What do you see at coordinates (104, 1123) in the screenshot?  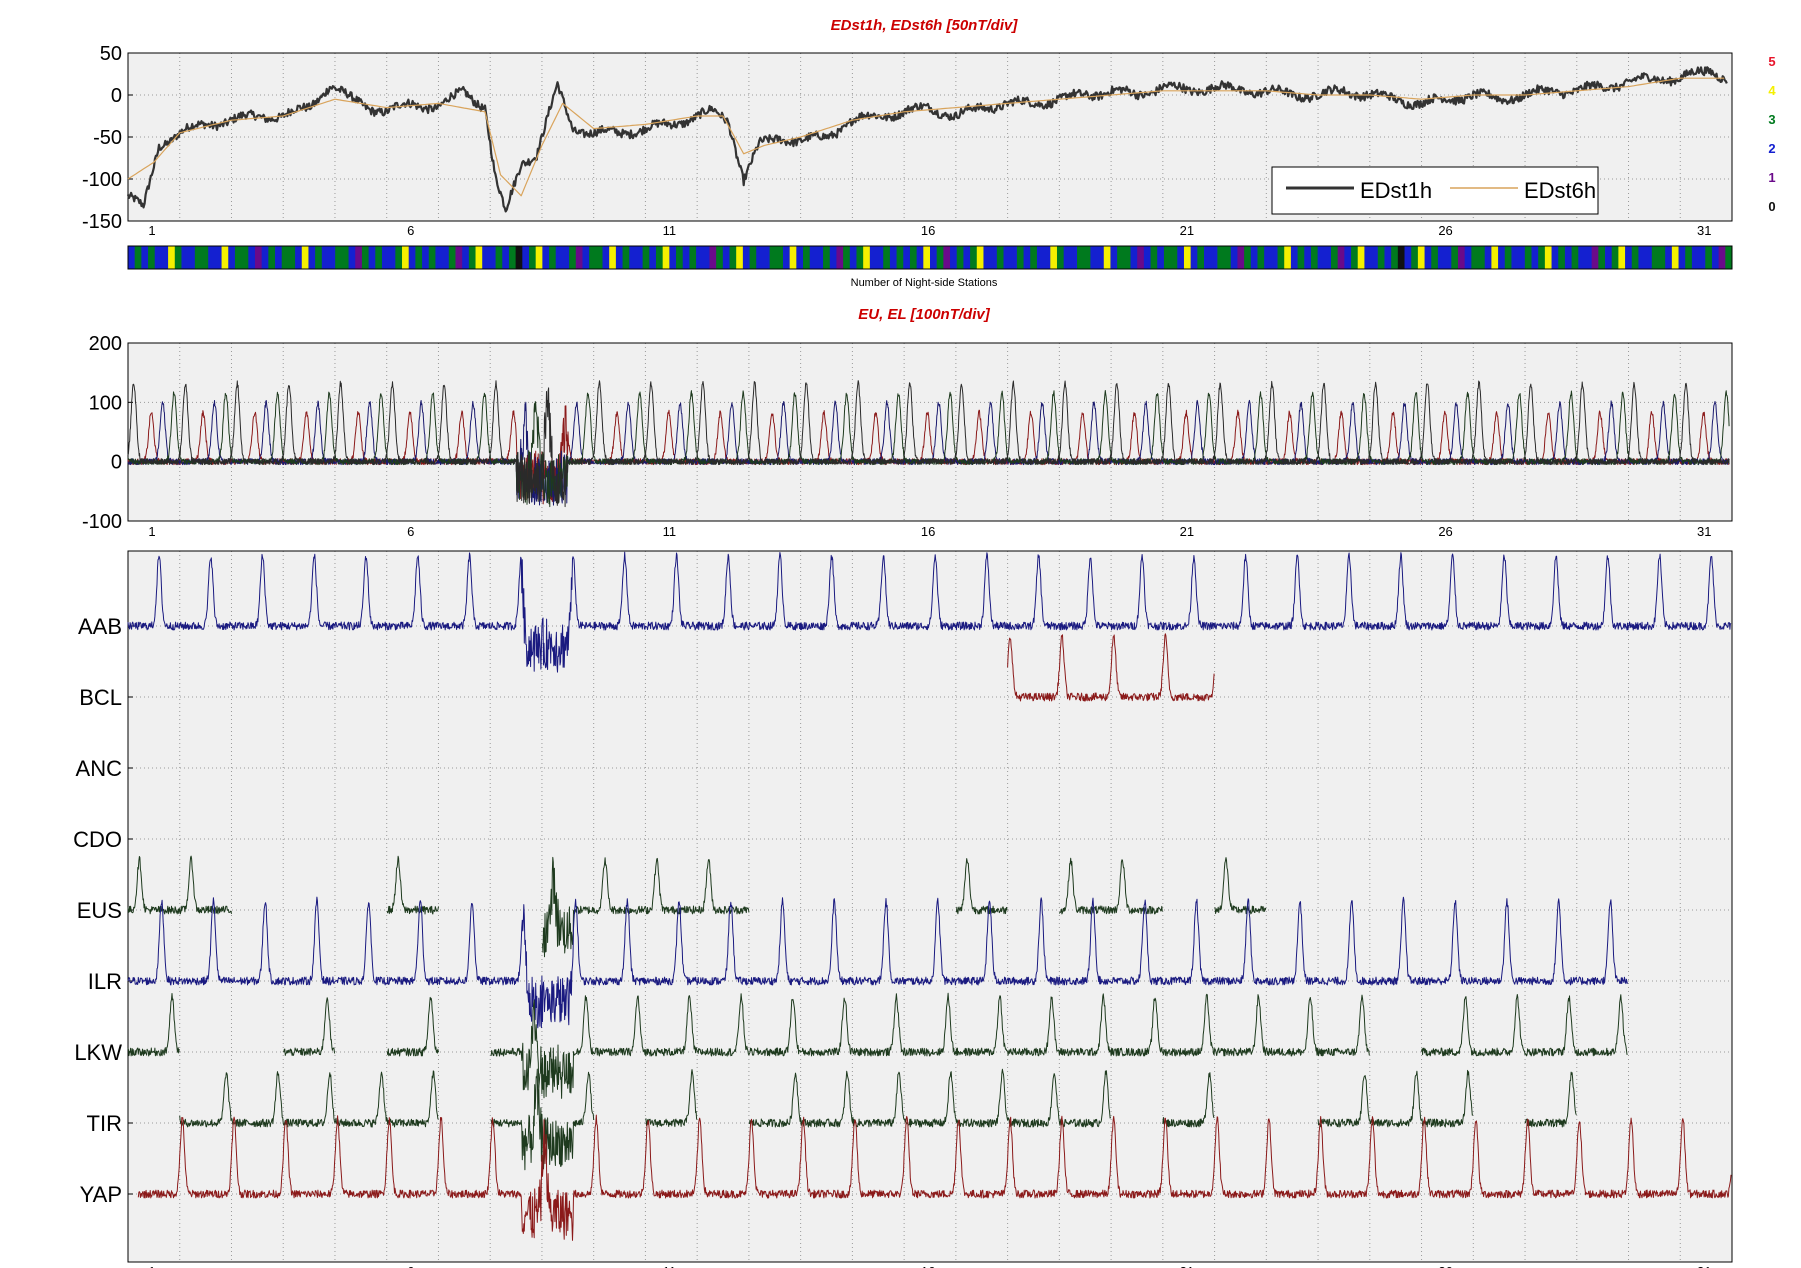 I see `station-label-tir: TIR` at bounding box center [104, 1123].